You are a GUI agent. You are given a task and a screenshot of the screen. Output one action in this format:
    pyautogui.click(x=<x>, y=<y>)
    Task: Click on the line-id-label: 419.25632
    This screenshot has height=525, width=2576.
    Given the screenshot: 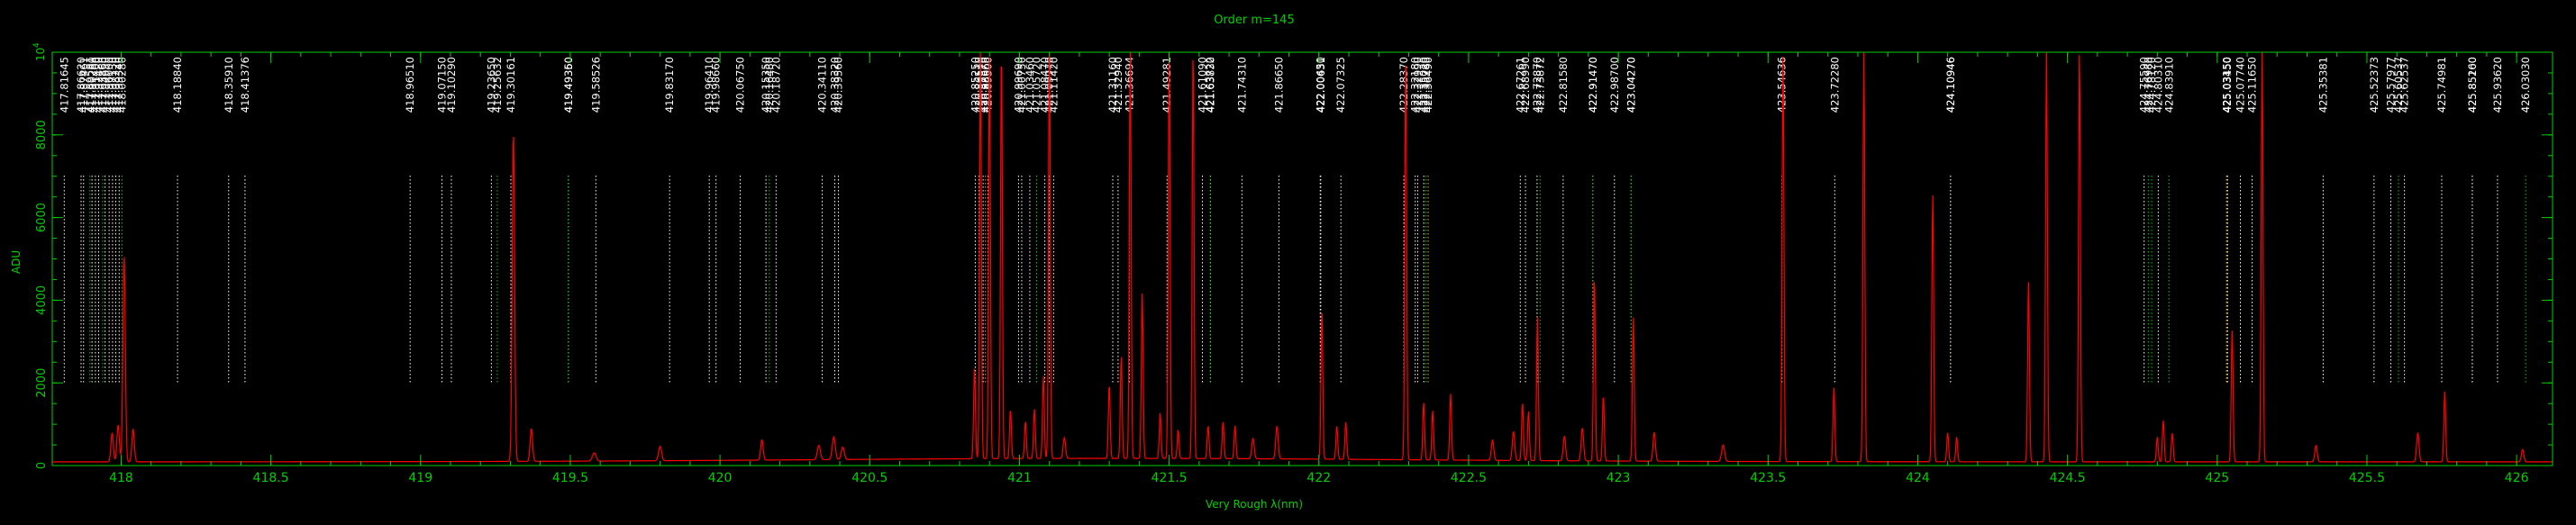 What is the action you would take?
    pyautogui.click(x=497, y=85)
    